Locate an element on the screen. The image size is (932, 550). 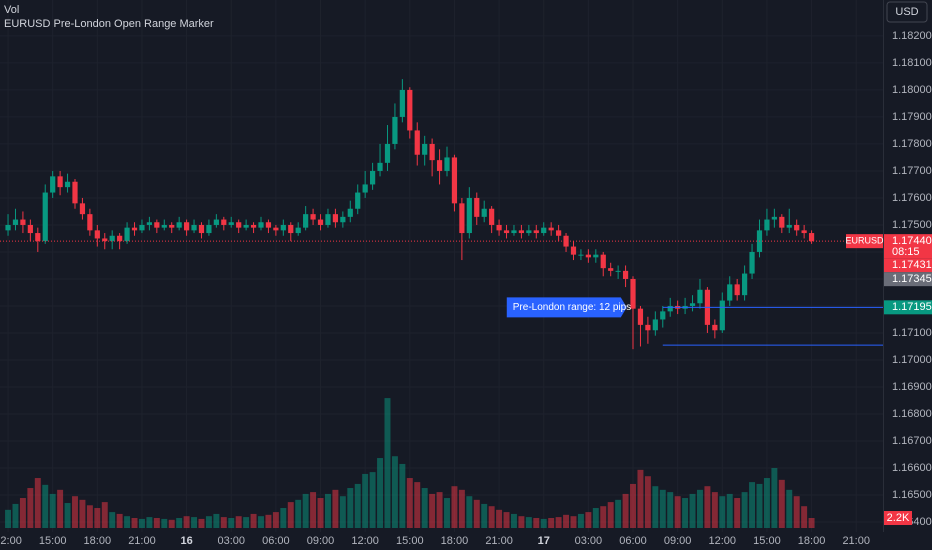
range-label-box is located at coordinates (566, 307).